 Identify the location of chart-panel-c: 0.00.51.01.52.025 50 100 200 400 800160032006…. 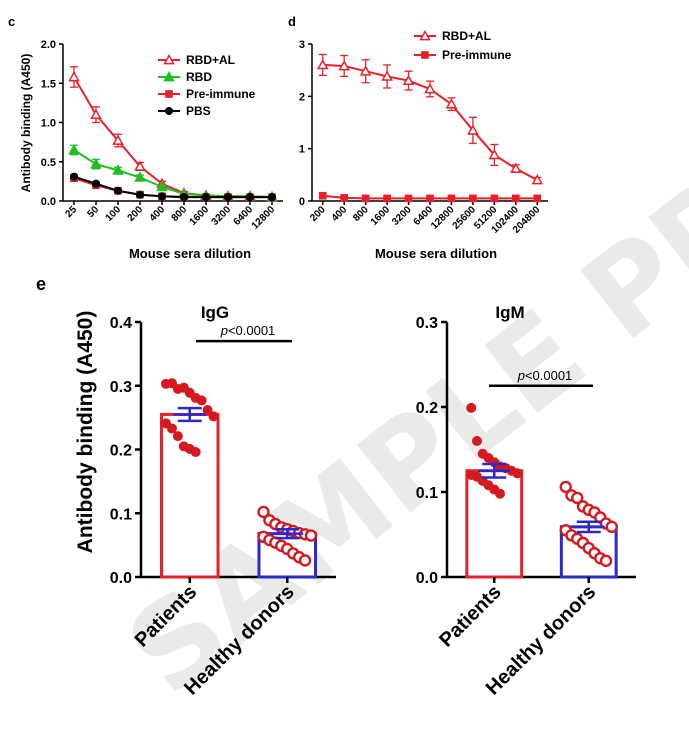
(162, 135).